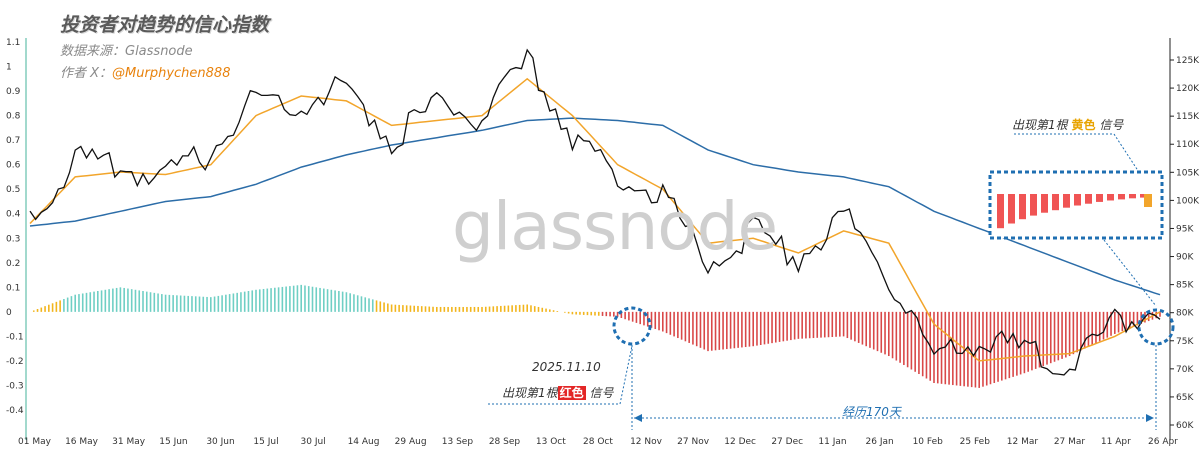 Image resolution: width=1200 pixels, height=471 pixels. I want to click on x-tick-label: 30 Jun, so click(220, 442).